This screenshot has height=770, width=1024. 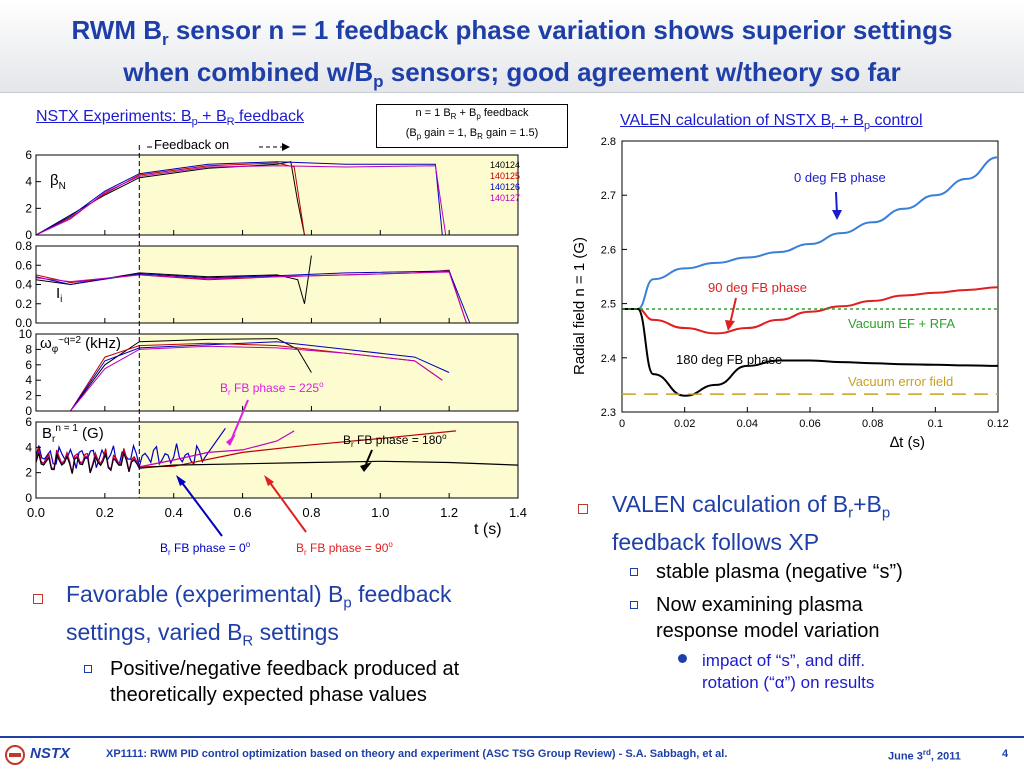 What do you see at coordinates (28, 182) in the screenshot?
I see `ytick-beta-1: 4` at bounding box center [28, 182].